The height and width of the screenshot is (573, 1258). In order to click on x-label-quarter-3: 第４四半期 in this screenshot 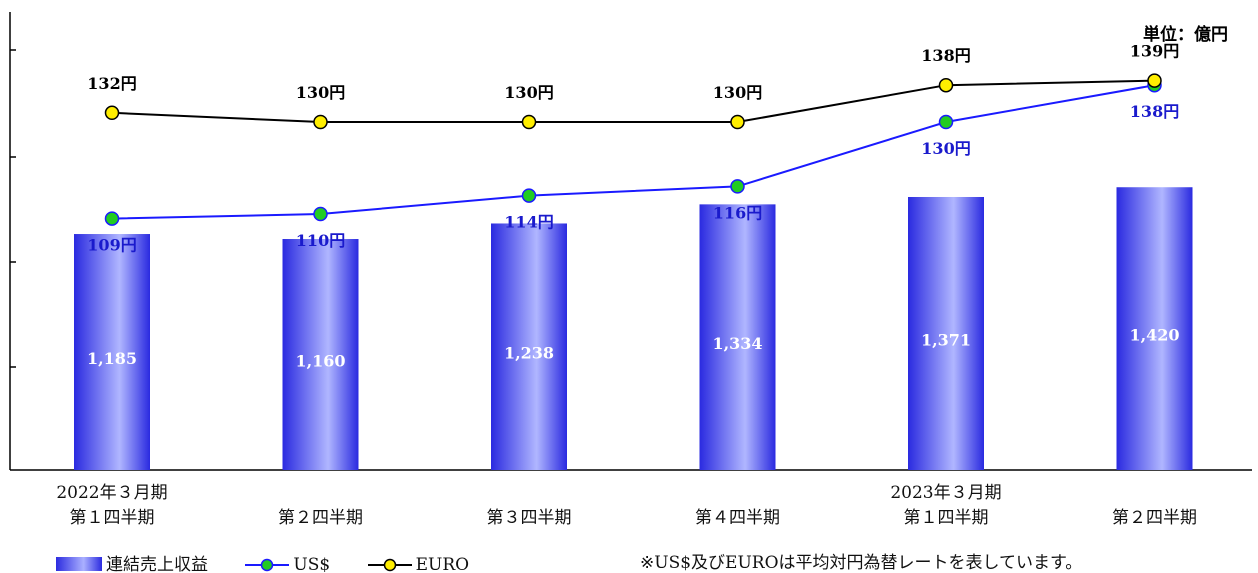, I will do `click(738, 518)`.